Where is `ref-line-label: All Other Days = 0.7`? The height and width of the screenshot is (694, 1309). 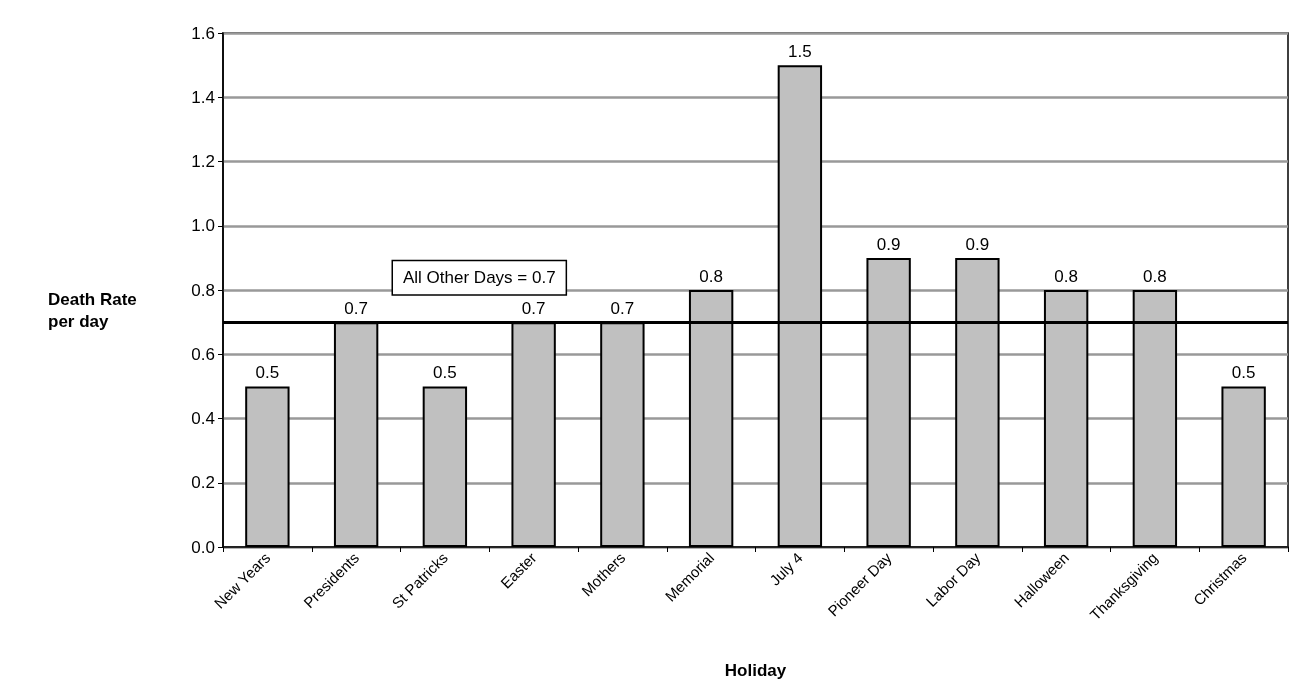
ref-line-label: All Other Days = 0.7 is located at coordinates (479, 278).